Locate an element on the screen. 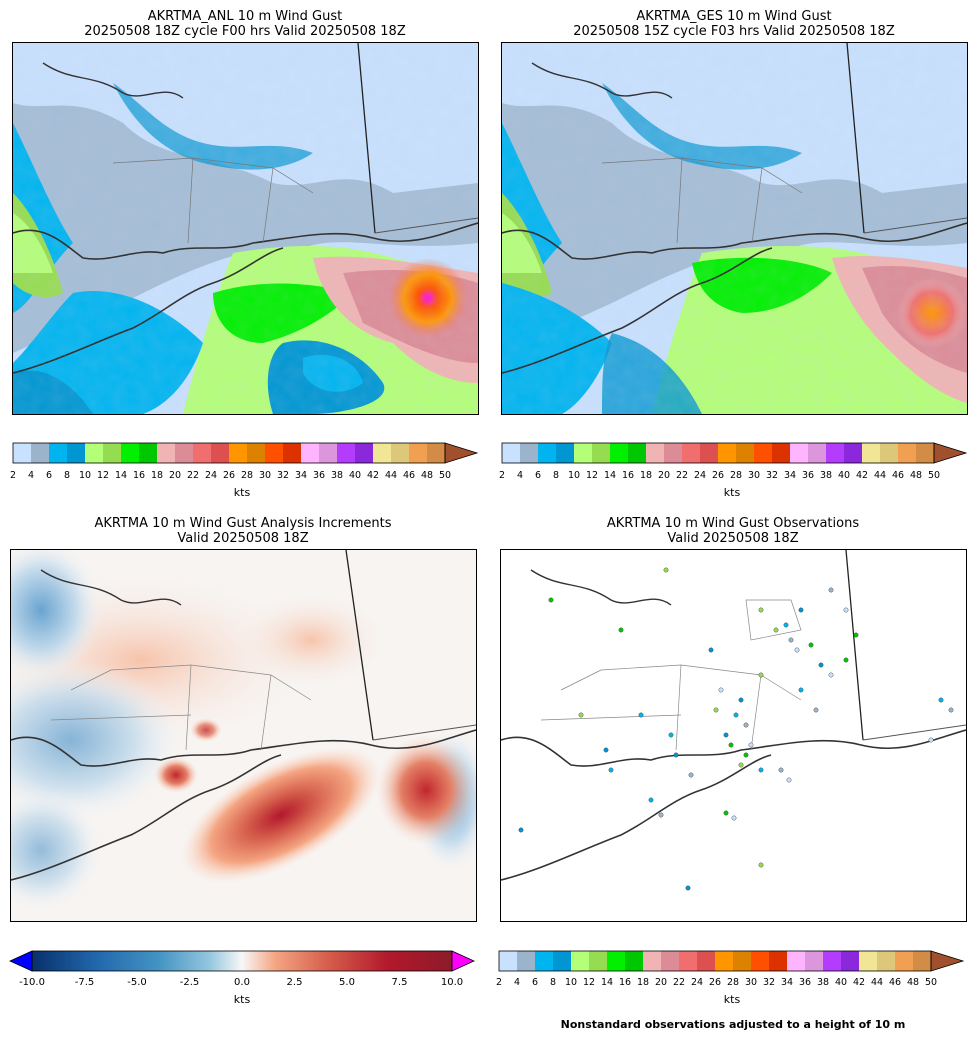 Image resolution: width=977 pixels, height=1042 pixels. colorbar-tick-label: 30 is located at coordinates (751, 982).